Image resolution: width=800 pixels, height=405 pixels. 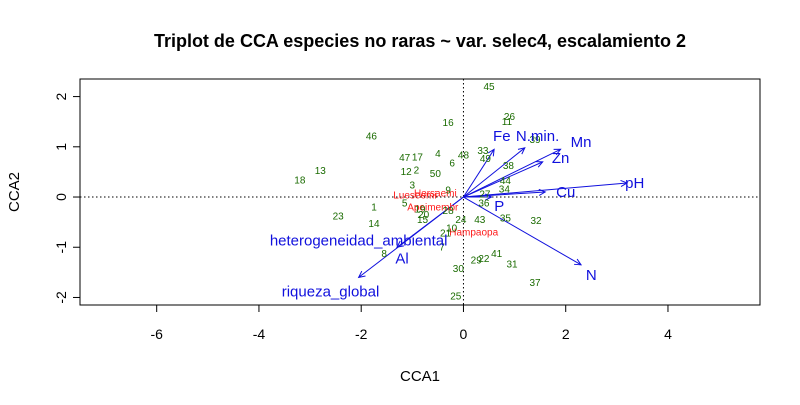 What do you see at coordinates (497, 254) in the screenshot?
I see `site-label: 41` at bounding box center [497, 254].